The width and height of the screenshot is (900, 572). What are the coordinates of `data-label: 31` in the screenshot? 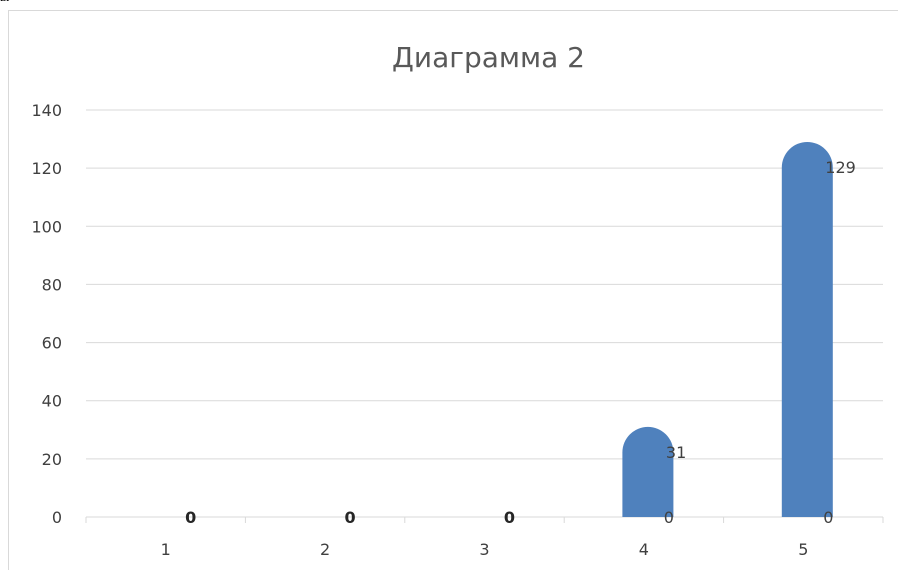 It's located at (676, 452).